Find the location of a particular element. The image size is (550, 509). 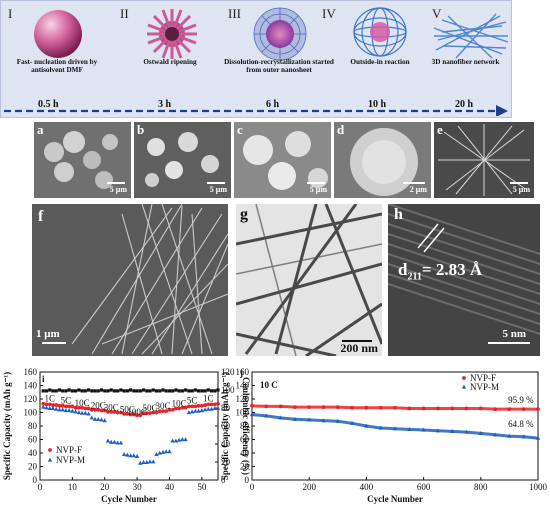

panel-label: g is located at coordinates (244, 214).